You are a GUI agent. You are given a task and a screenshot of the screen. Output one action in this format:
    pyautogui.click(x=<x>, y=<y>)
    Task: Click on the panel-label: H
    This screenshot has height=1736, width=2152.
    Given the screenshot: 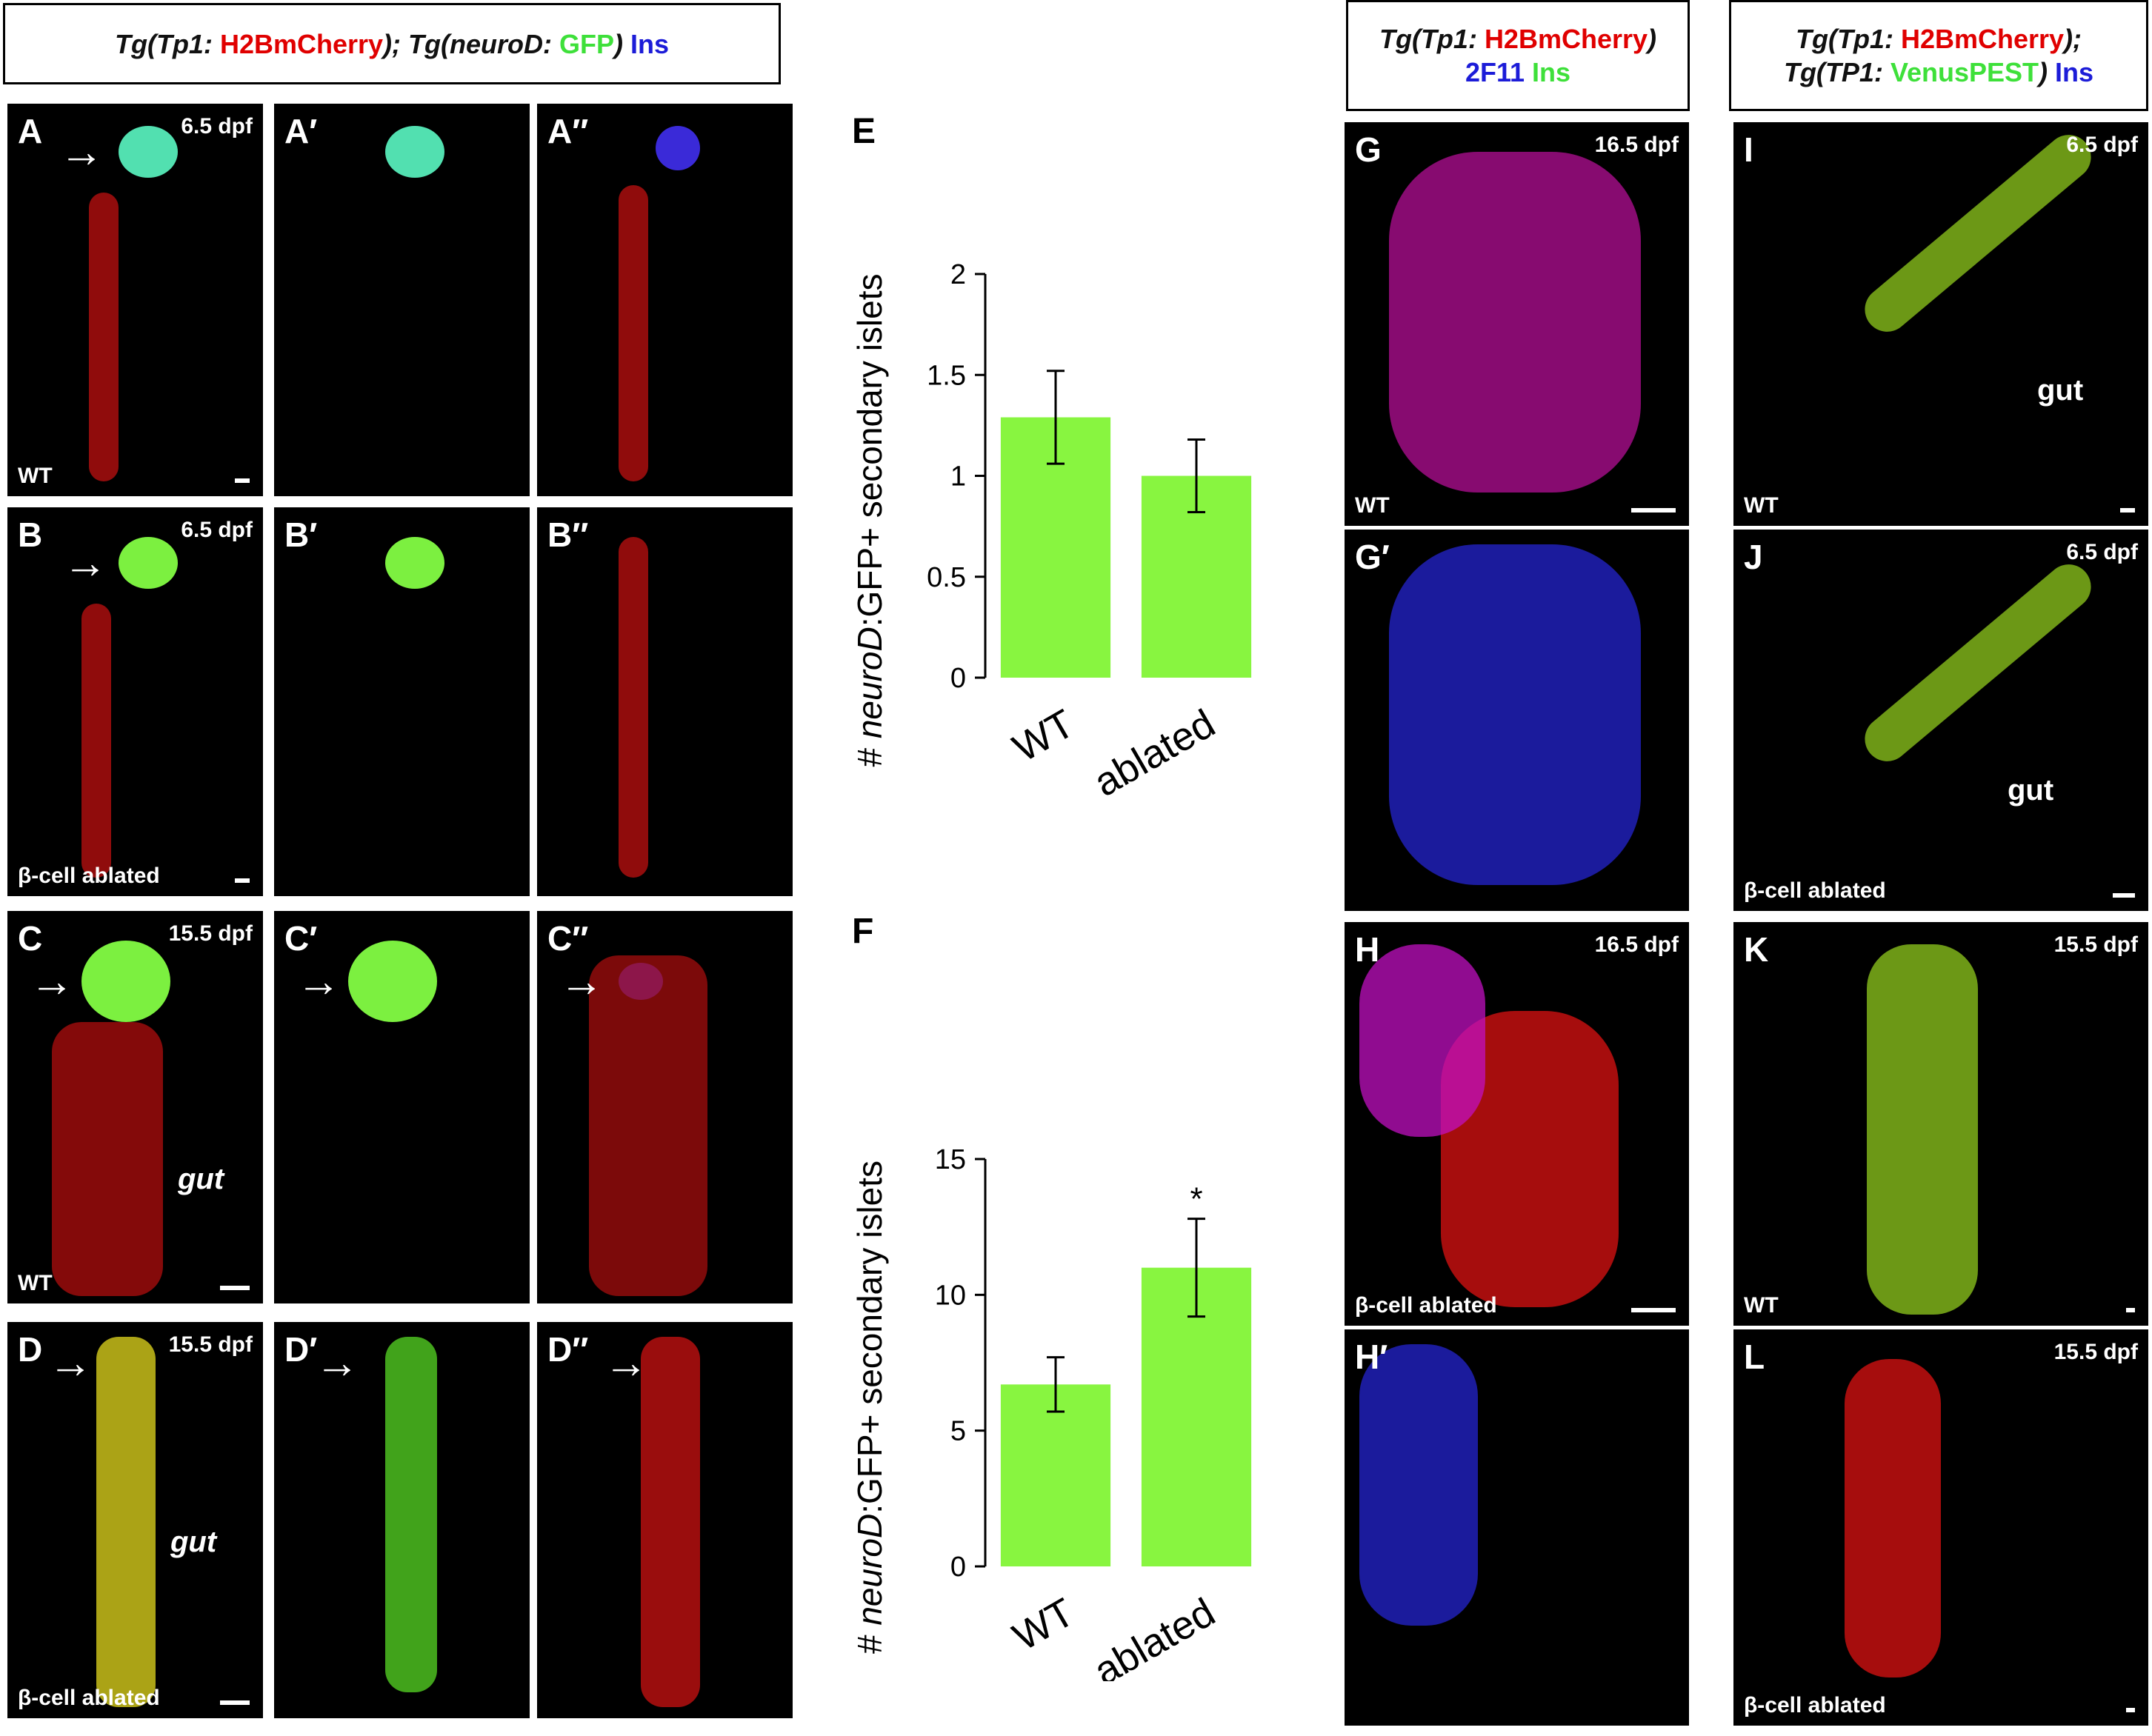 What is the action you would take?
    pyautogui.click(x=1367, y=949)
    